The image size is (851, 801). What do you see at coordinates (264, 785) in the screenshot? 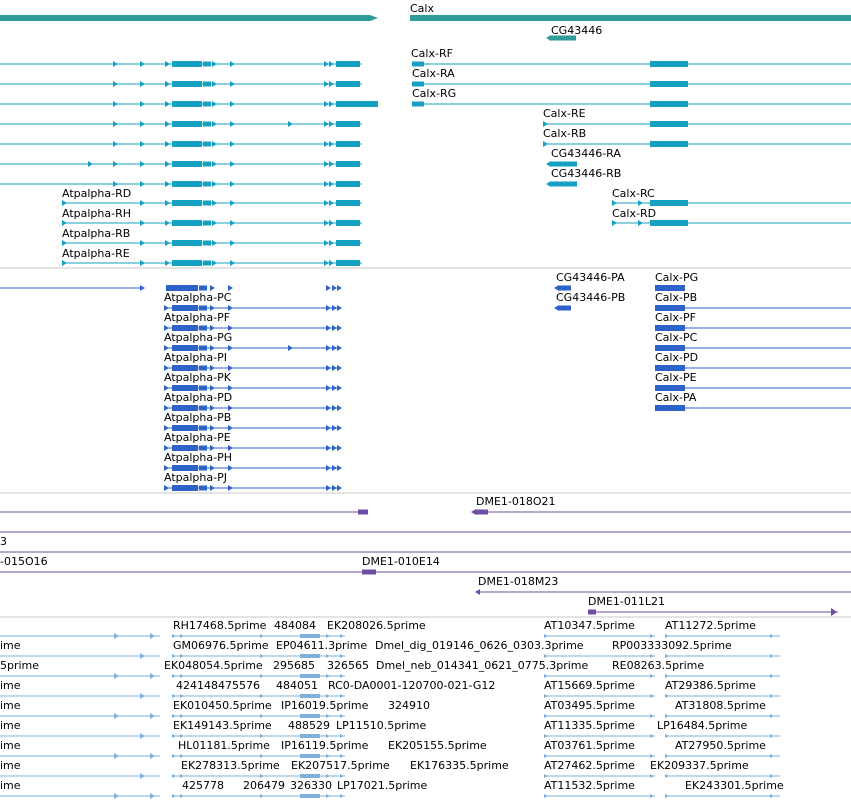
I see `est-label: 206479` at bounding box center [264, 785].